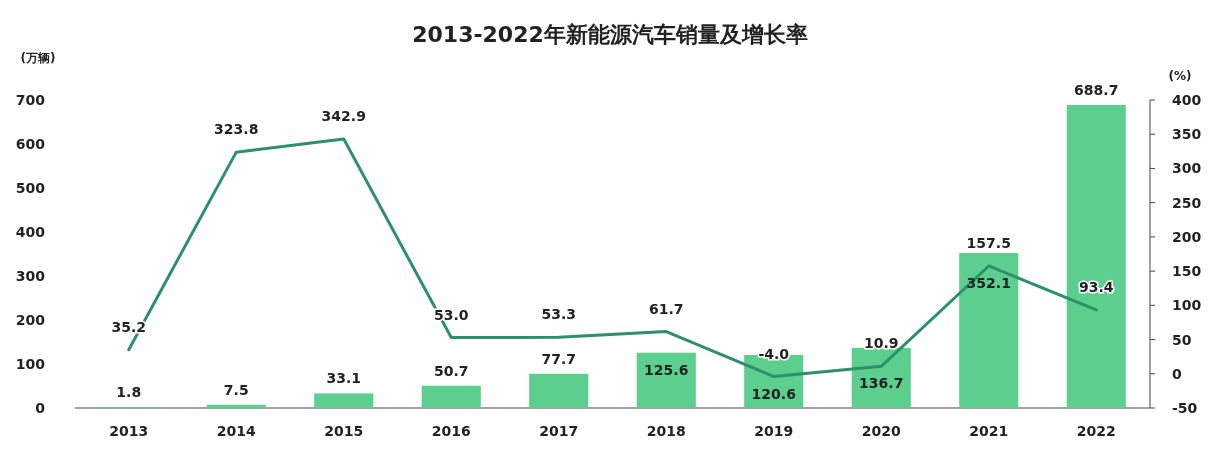  Describe the element at coordinates (559, 431) in the screenshot. I see `x-tick-label: 2017` at that location.